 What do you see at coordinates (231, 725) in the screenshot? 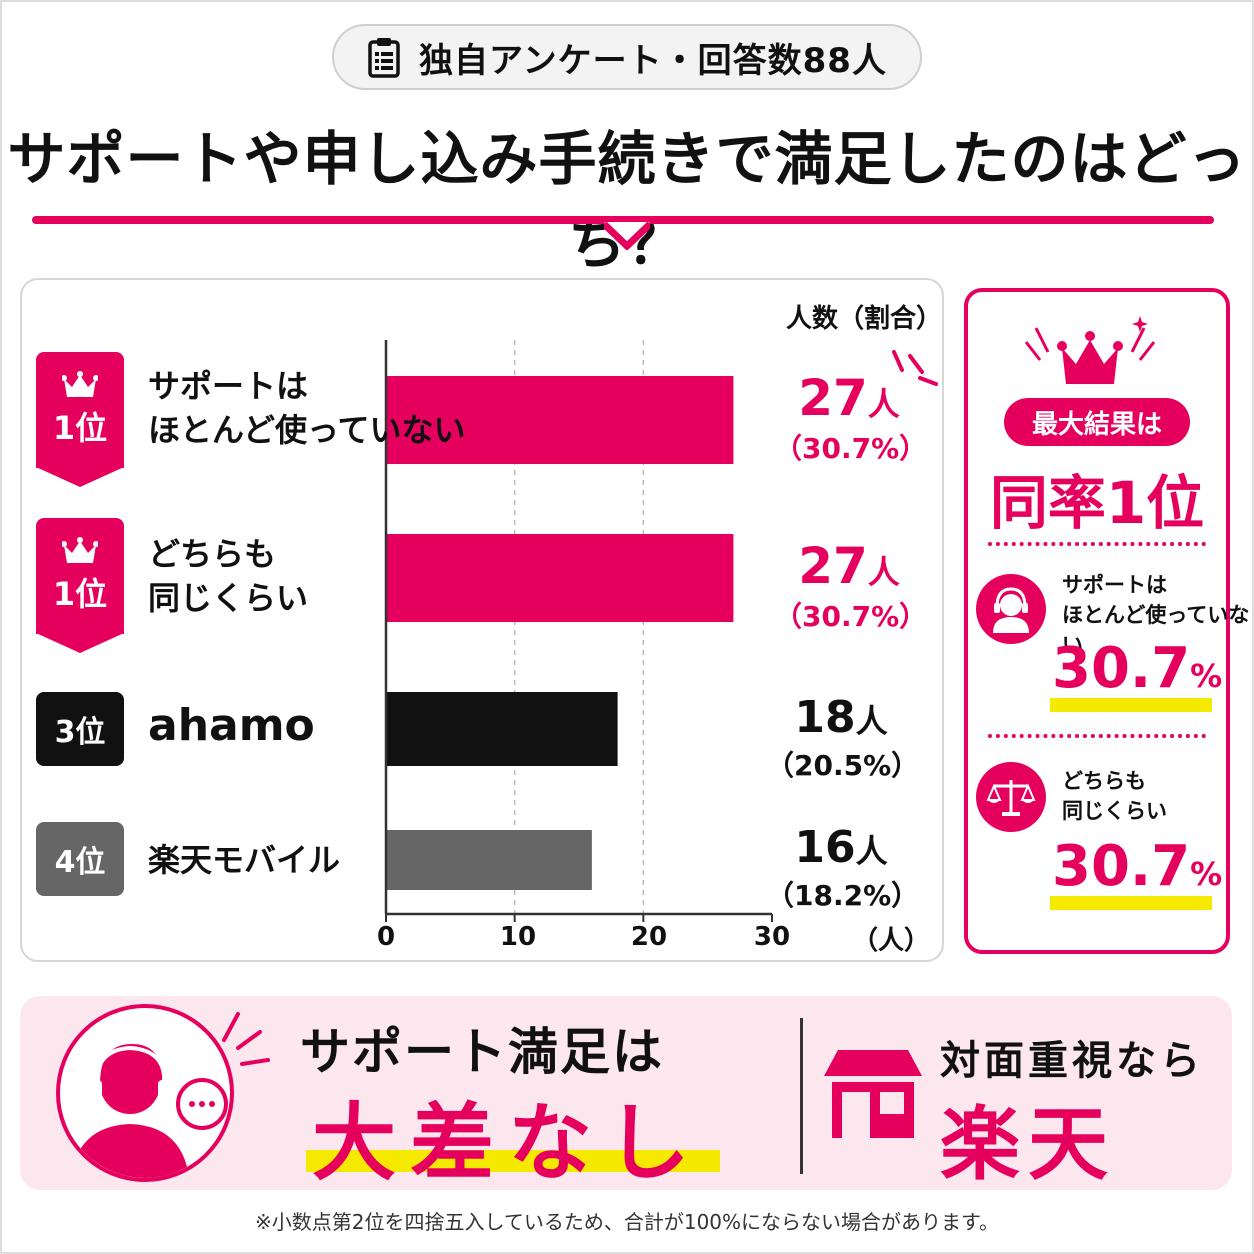
I see `category-label-3: ahamo` at bounding box center [231, 725].